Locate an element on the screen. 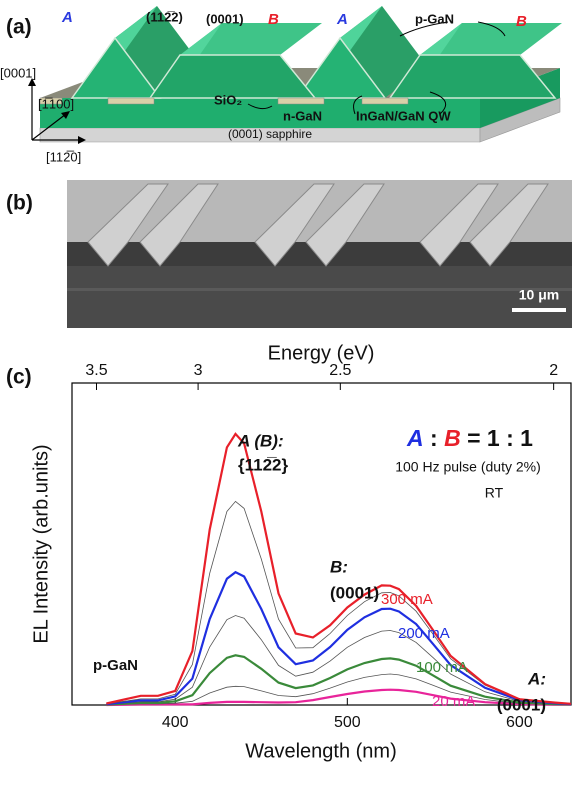  annotation: {112̅2} is located at coordinates (263, 464).